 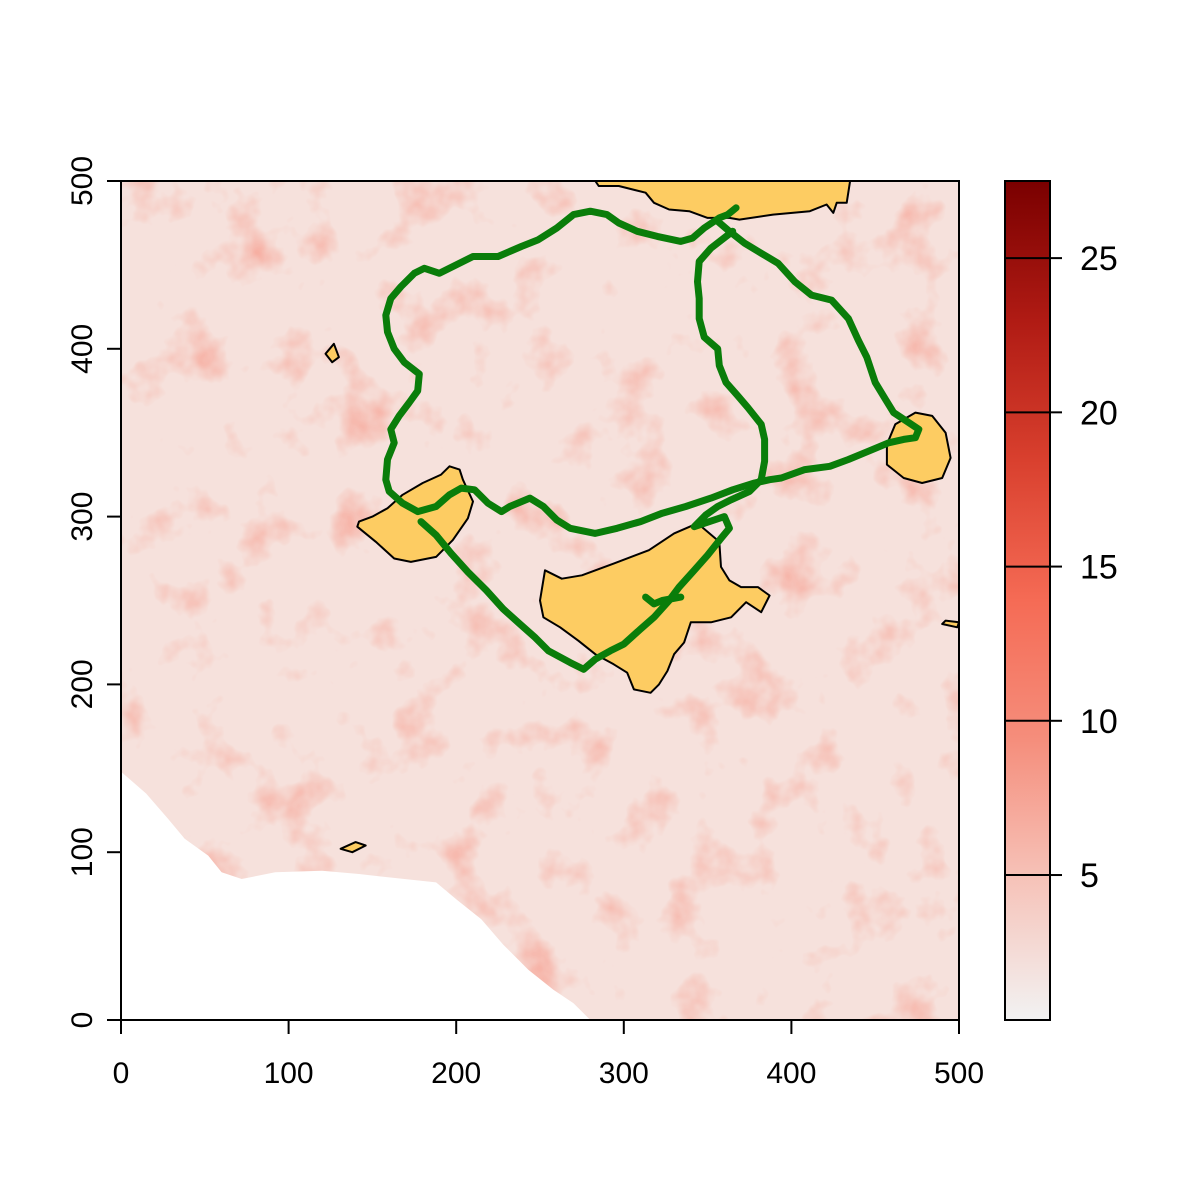 I want to click on colorbar-tick-label: 5, so click(x=1089, y=876).